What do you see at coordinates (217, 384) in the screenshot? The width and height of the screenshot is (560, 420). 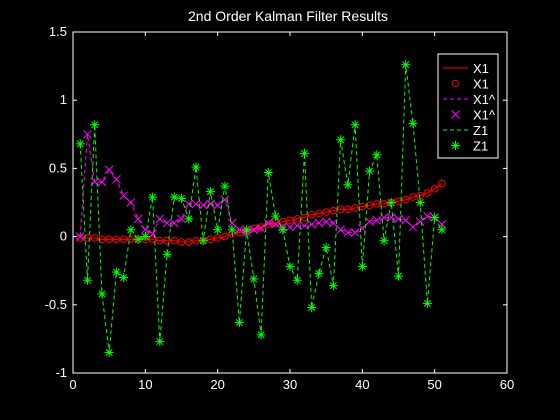 I see `x-tick-label: 20` at bounding box center [217, 384].